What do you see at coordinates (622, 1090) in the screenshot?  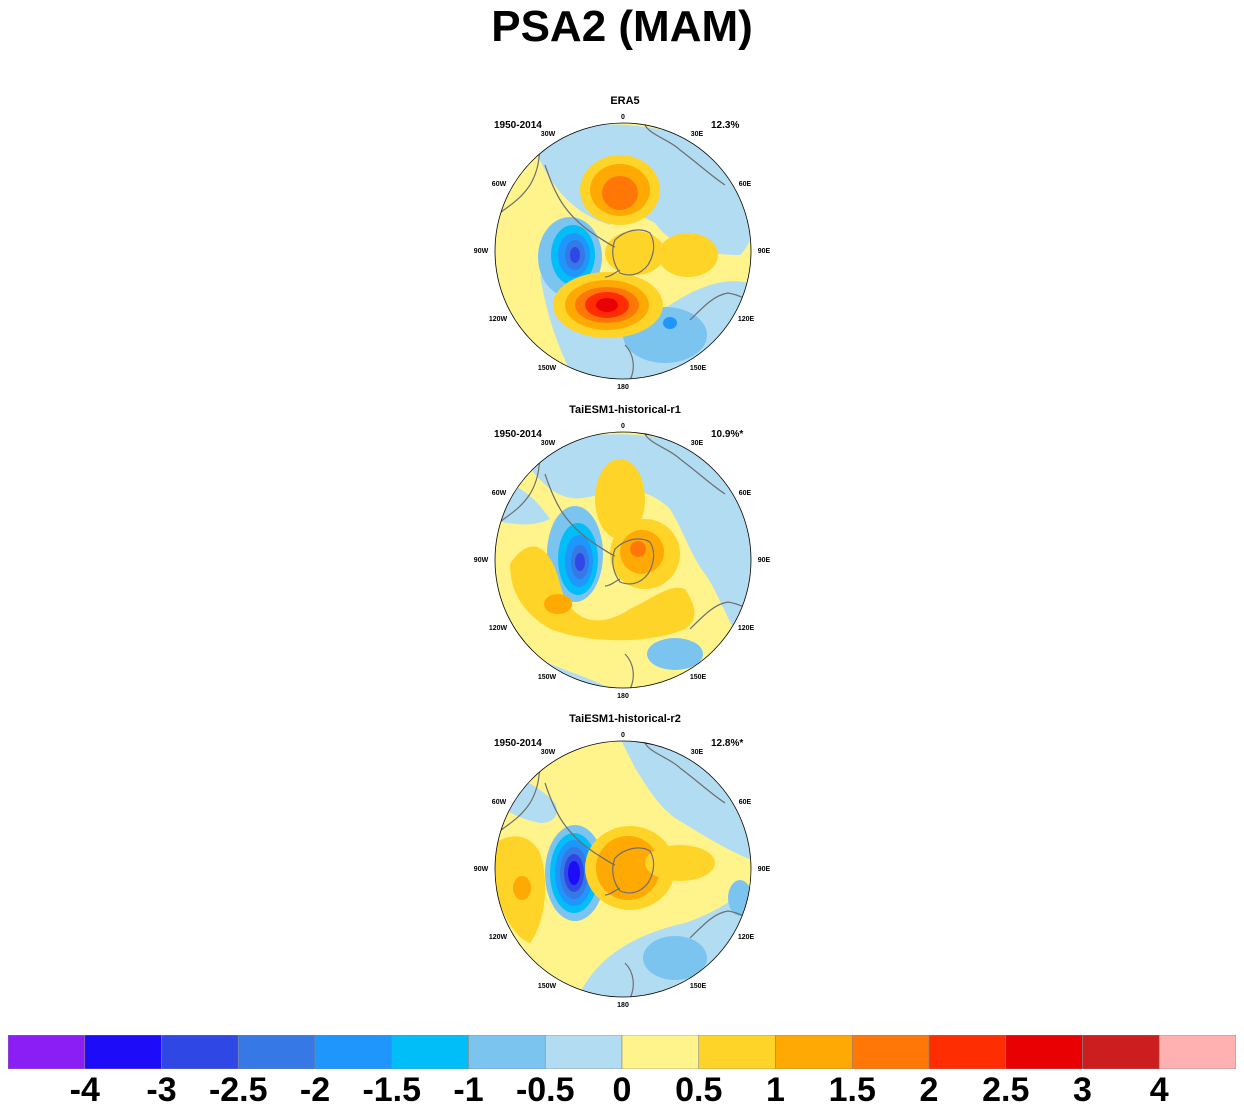 I see `colorbar-tick-label: 0` at bounding box center [622, 1090].